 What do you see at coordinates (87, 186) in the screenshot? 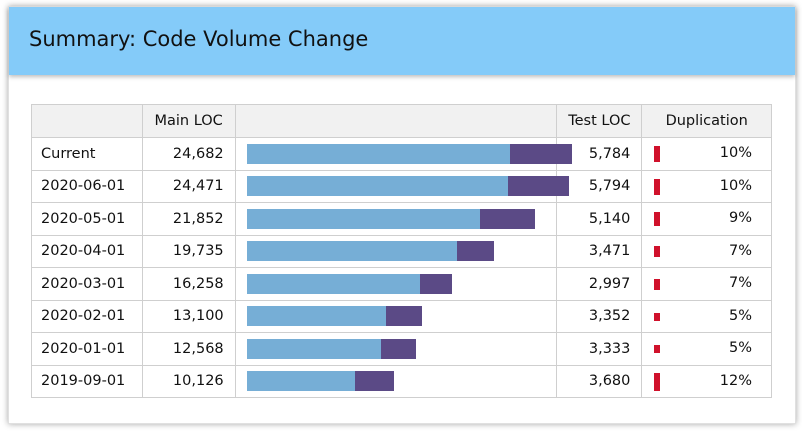
I see `row-date: 2020-06-01` at bounding box center [87, 186].